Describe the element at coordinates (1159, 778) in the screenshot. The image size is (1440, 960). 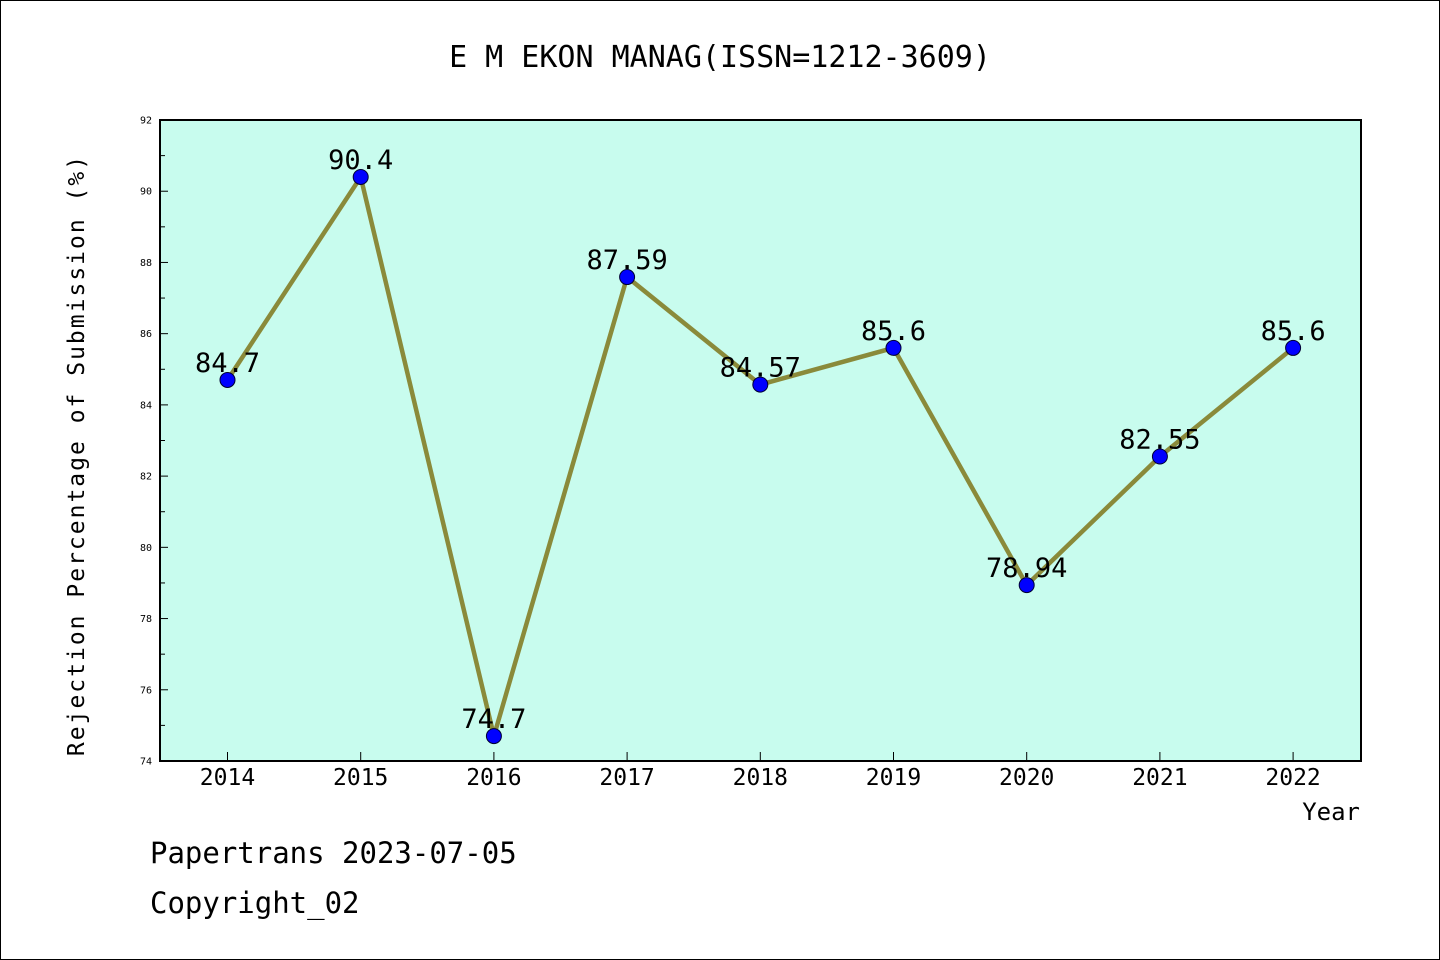
I see `x-tick-label: 2021` at that location.